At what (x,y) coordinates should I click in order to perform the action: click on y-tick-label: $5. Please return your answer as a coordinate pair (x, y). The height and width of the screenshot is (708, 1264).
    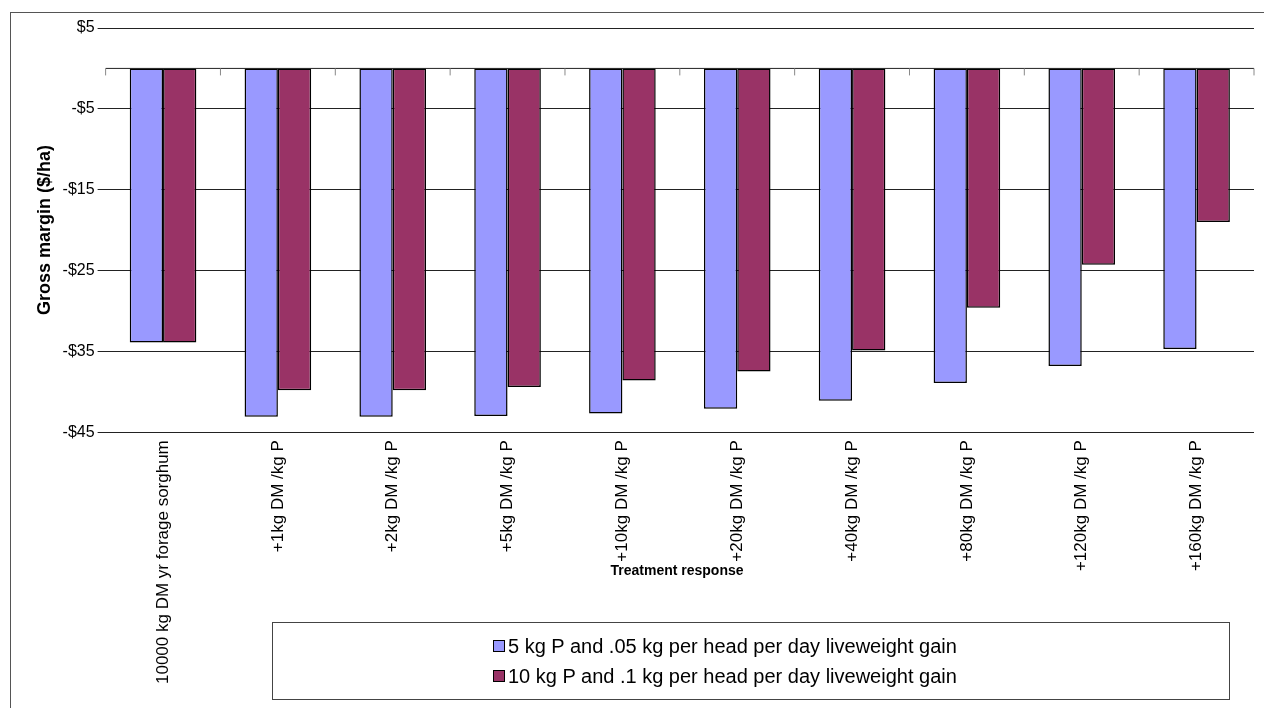
    Looking at the image, I should click on (85, 27).